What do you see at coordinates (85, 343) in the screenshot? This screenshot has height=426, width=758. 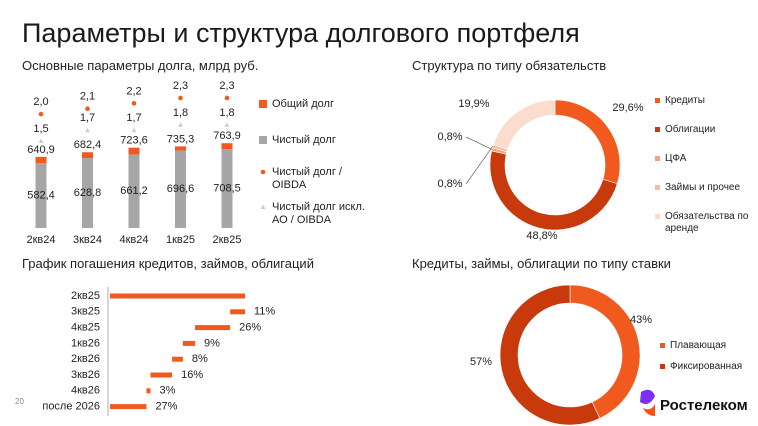 I see `y-tick-label: 1кв26` at bounding box center [85, 343].